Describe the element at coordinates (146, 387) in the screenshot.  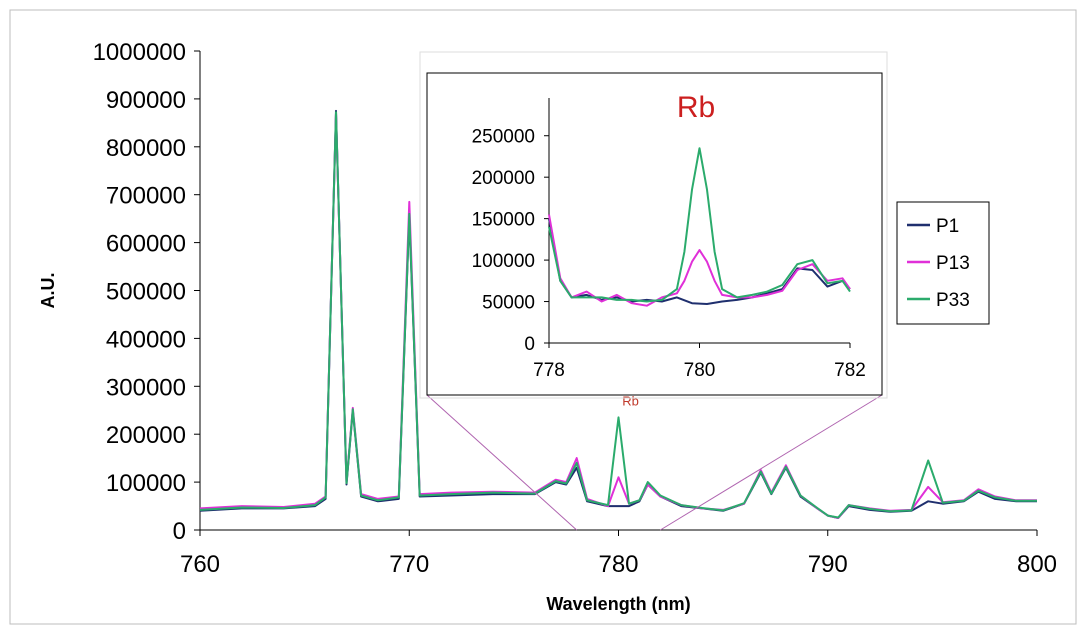
I see `main-y-tick-label: 300000` at that location.